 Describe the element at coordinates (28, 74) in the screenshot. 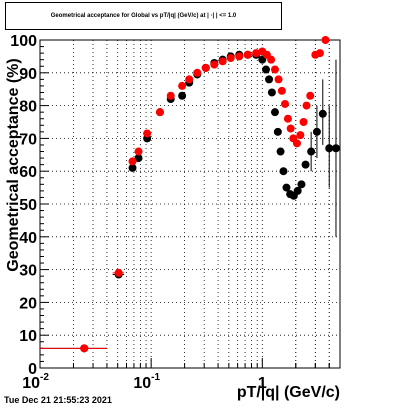

I see `y-tick-label: 90` at that location.